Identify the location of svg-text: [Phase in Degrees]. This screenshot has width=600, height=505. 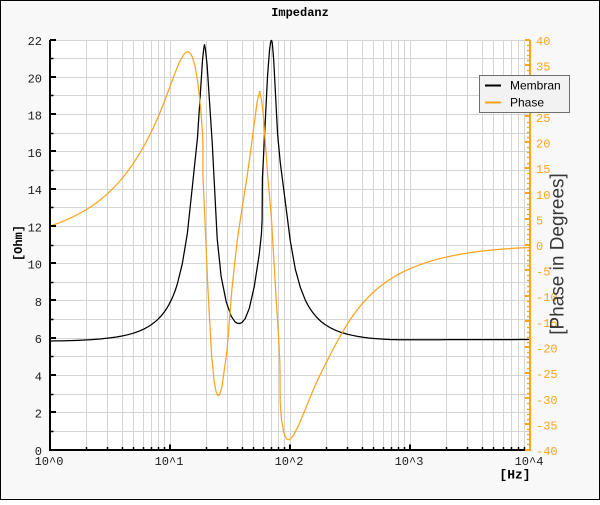
(558, 254).